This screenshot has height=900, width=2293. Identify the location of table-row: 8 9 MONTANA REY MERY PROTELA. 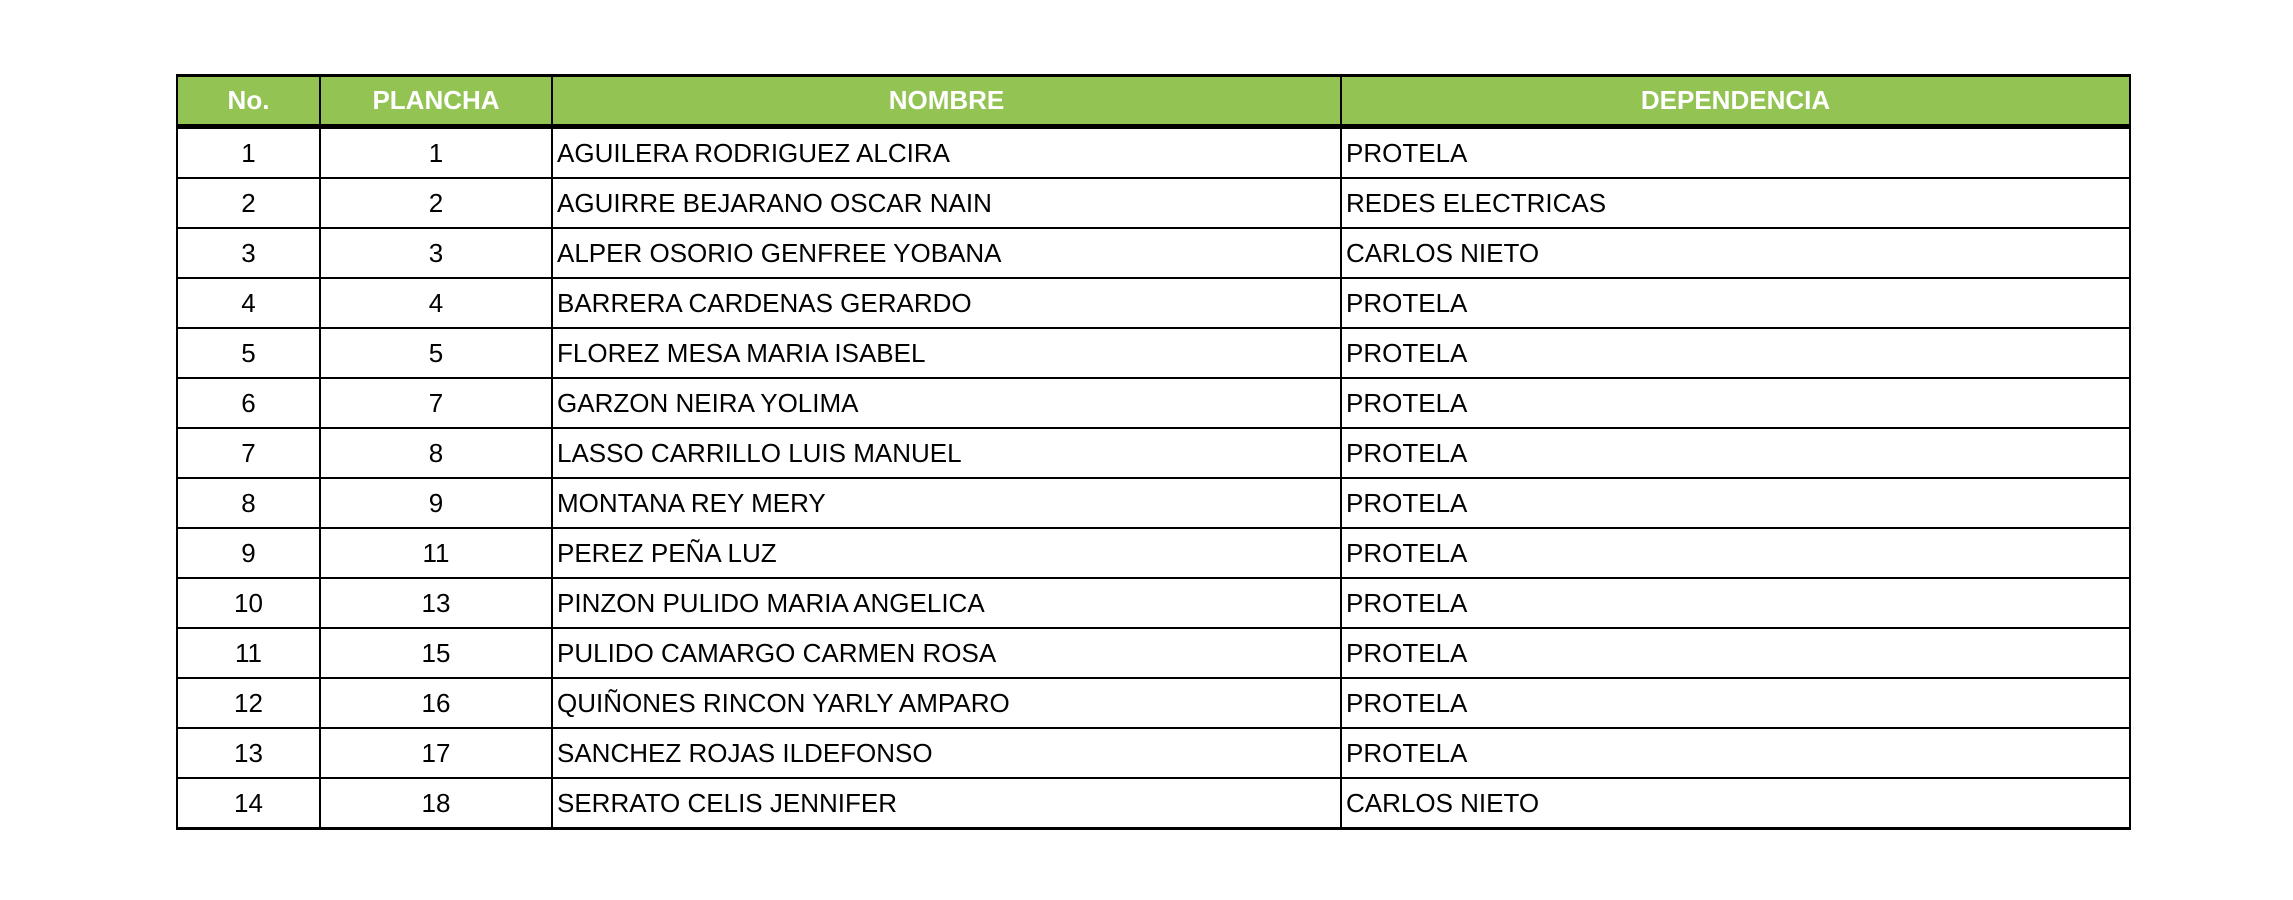
(1153, 503).